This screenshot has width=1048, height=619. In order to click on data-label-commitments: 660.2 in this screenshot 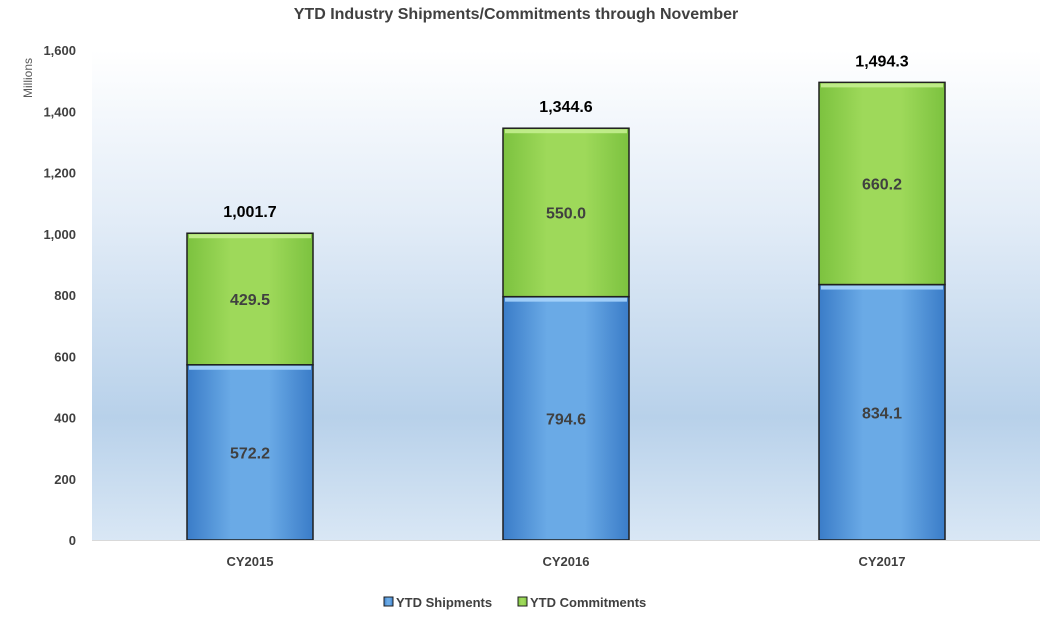, I will do `click(882, 184)`.